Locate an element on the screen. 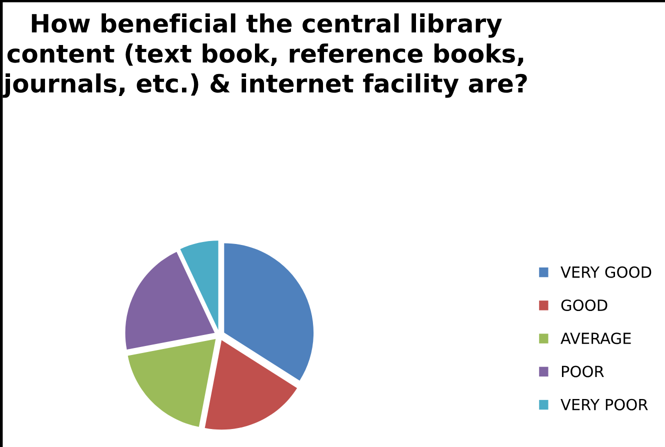 The width and height of the screenshot is (665, 447). legend-label: GOOD is located at coordinates (584, 305).